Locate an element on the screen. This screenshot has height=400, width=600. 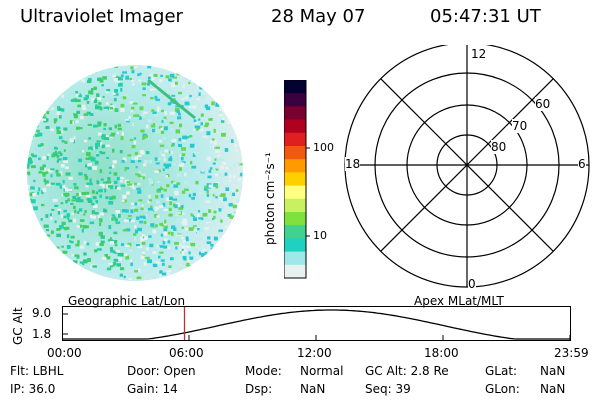
seq-label: Seq: 39 is located at coordinates (388, 389).